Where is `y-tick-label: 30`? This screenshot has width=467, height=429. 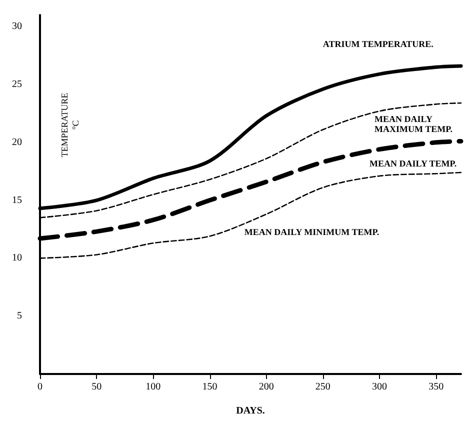
y-tick-label: 30 is located at coordinates (17, 26).